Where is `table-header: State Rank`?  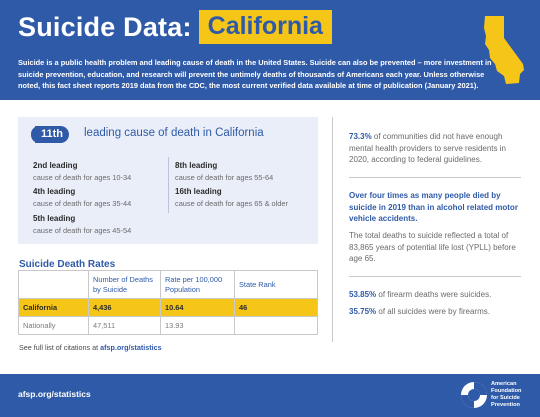 table-header: State Rank is located at coordinates (276, 284).